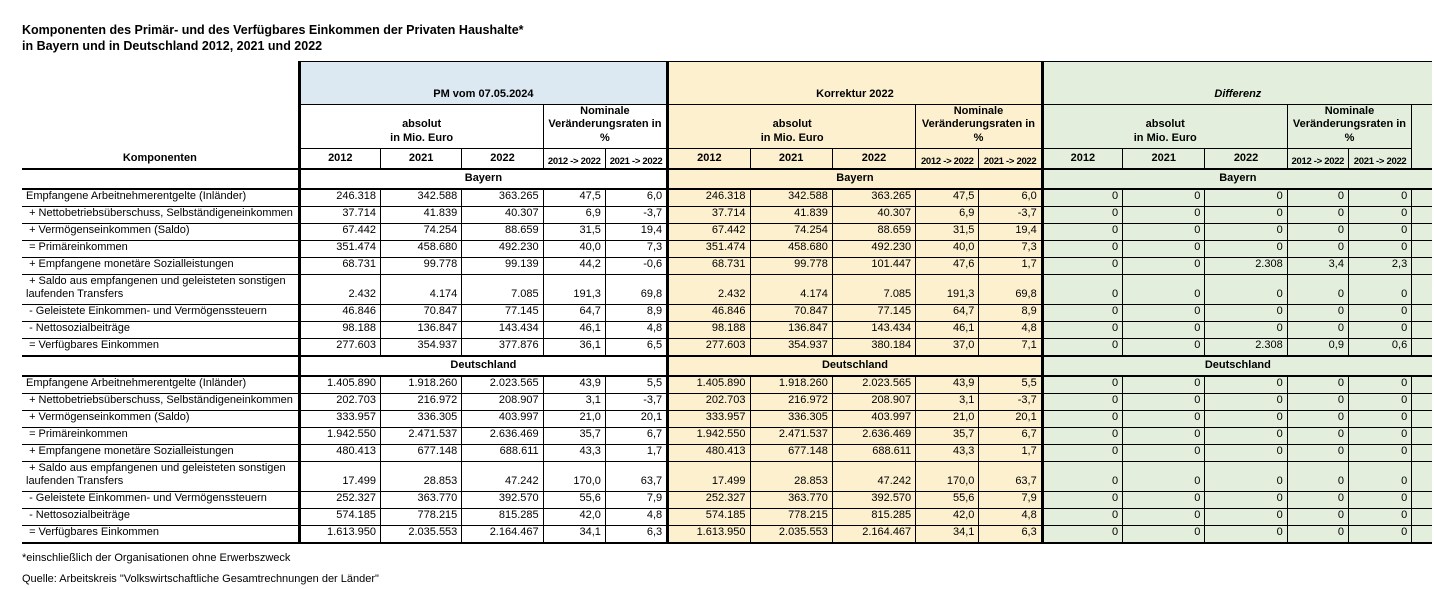 This screenshot has width=1434, height=589. I want to click on value-cell: 40,0, so click(574, 248).